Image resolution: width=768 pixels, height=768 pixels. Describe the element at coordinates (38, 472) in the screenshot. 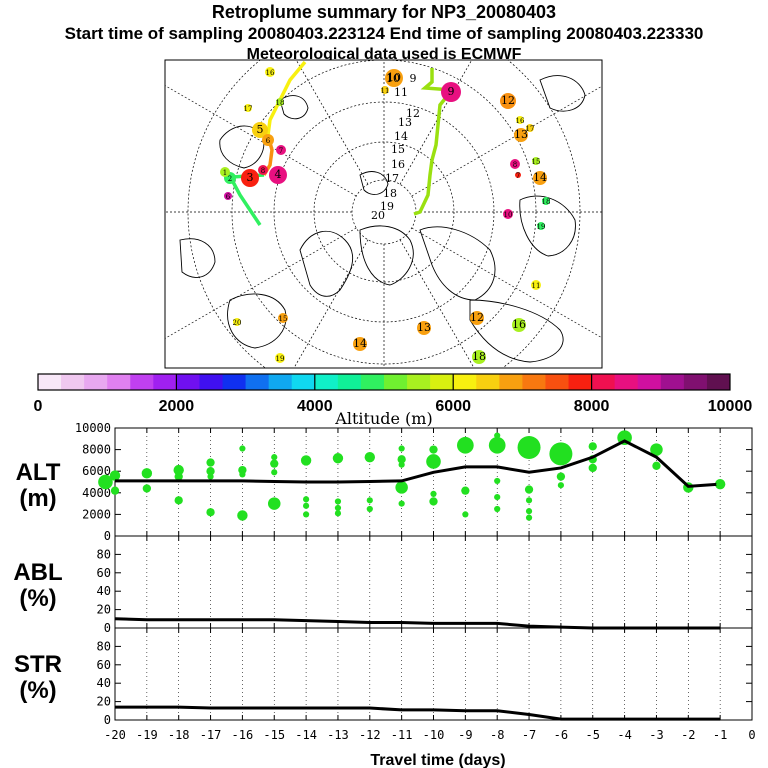

I see `panel-label: ALT` at that location.